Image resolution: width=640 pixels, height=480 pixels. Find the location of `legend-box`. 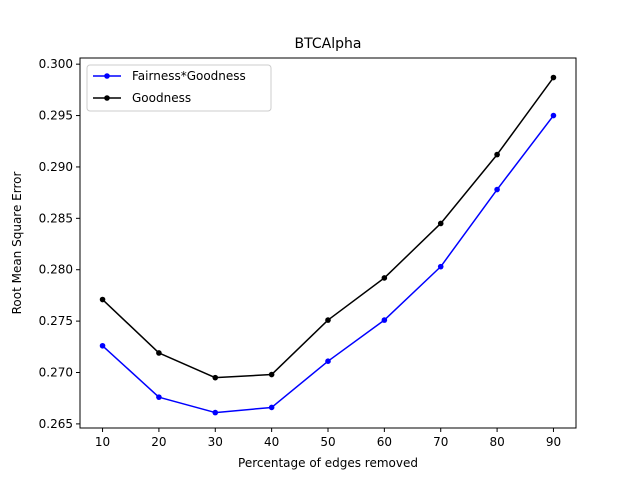

legend-box is located at coordinates (179, 88).